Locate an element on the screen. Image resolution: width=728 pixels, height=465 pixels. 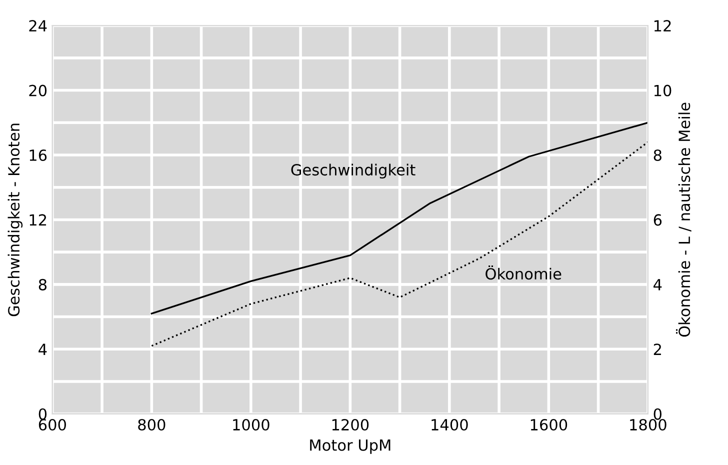
x-tick-label: 1200 is located at coordinates (350, 424).